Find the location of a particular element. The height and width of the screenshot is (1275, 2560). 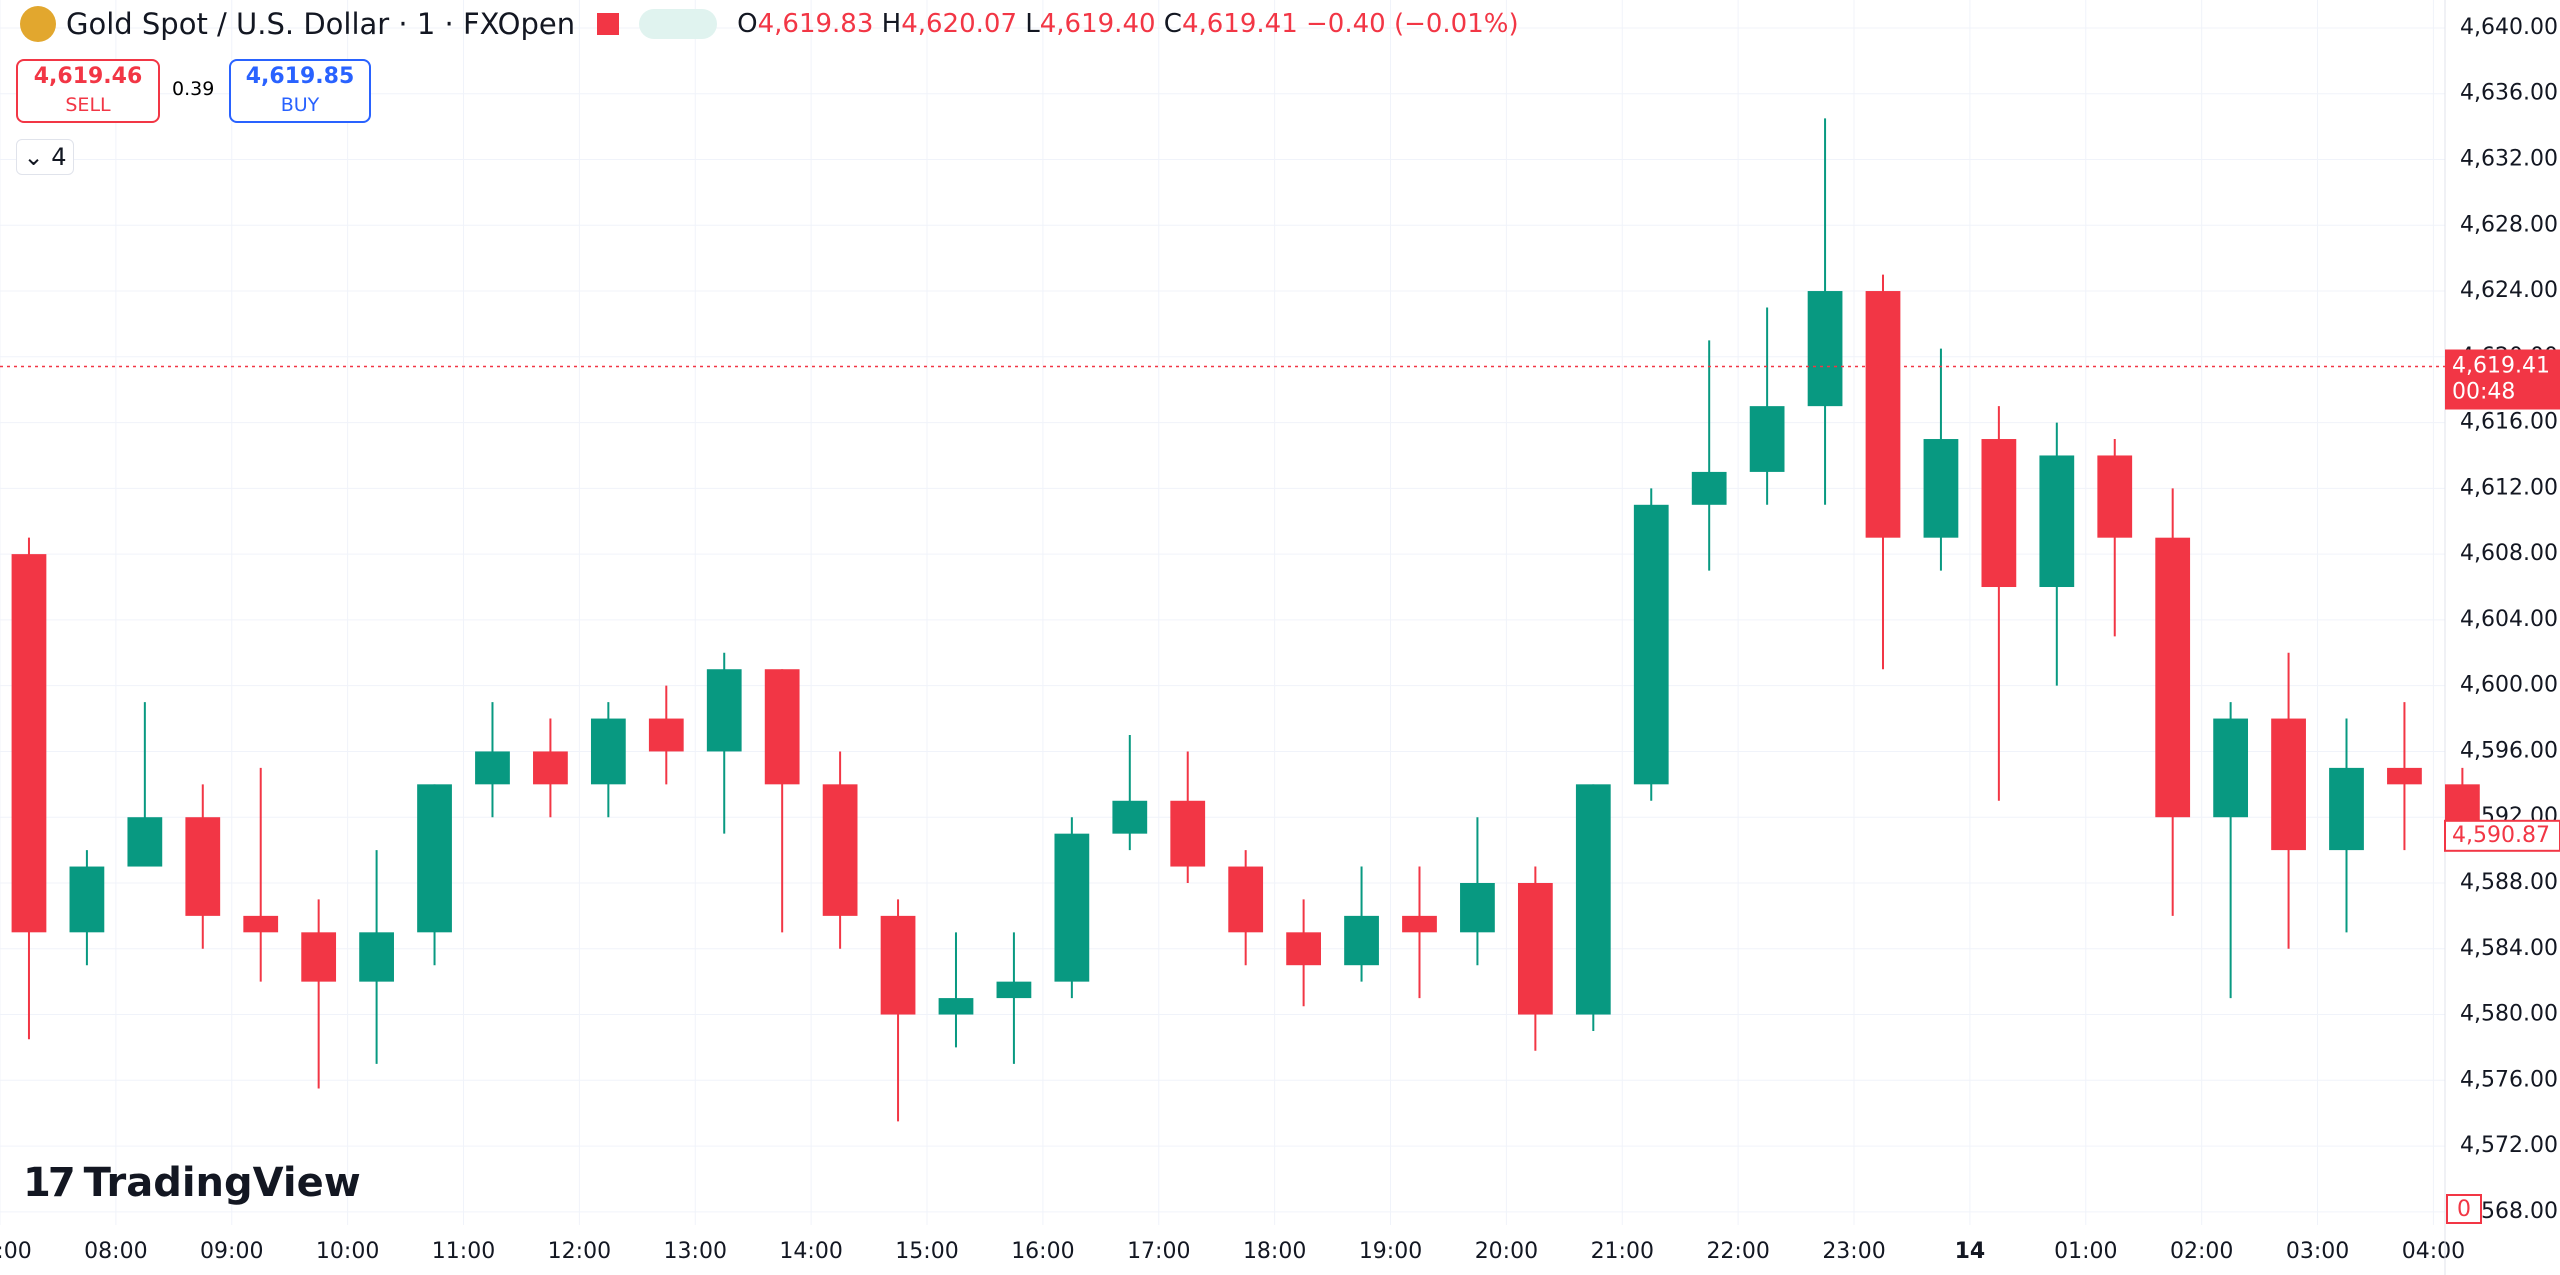

y-tick-label: 4,604.00 is located at coordinates (2509, 619).